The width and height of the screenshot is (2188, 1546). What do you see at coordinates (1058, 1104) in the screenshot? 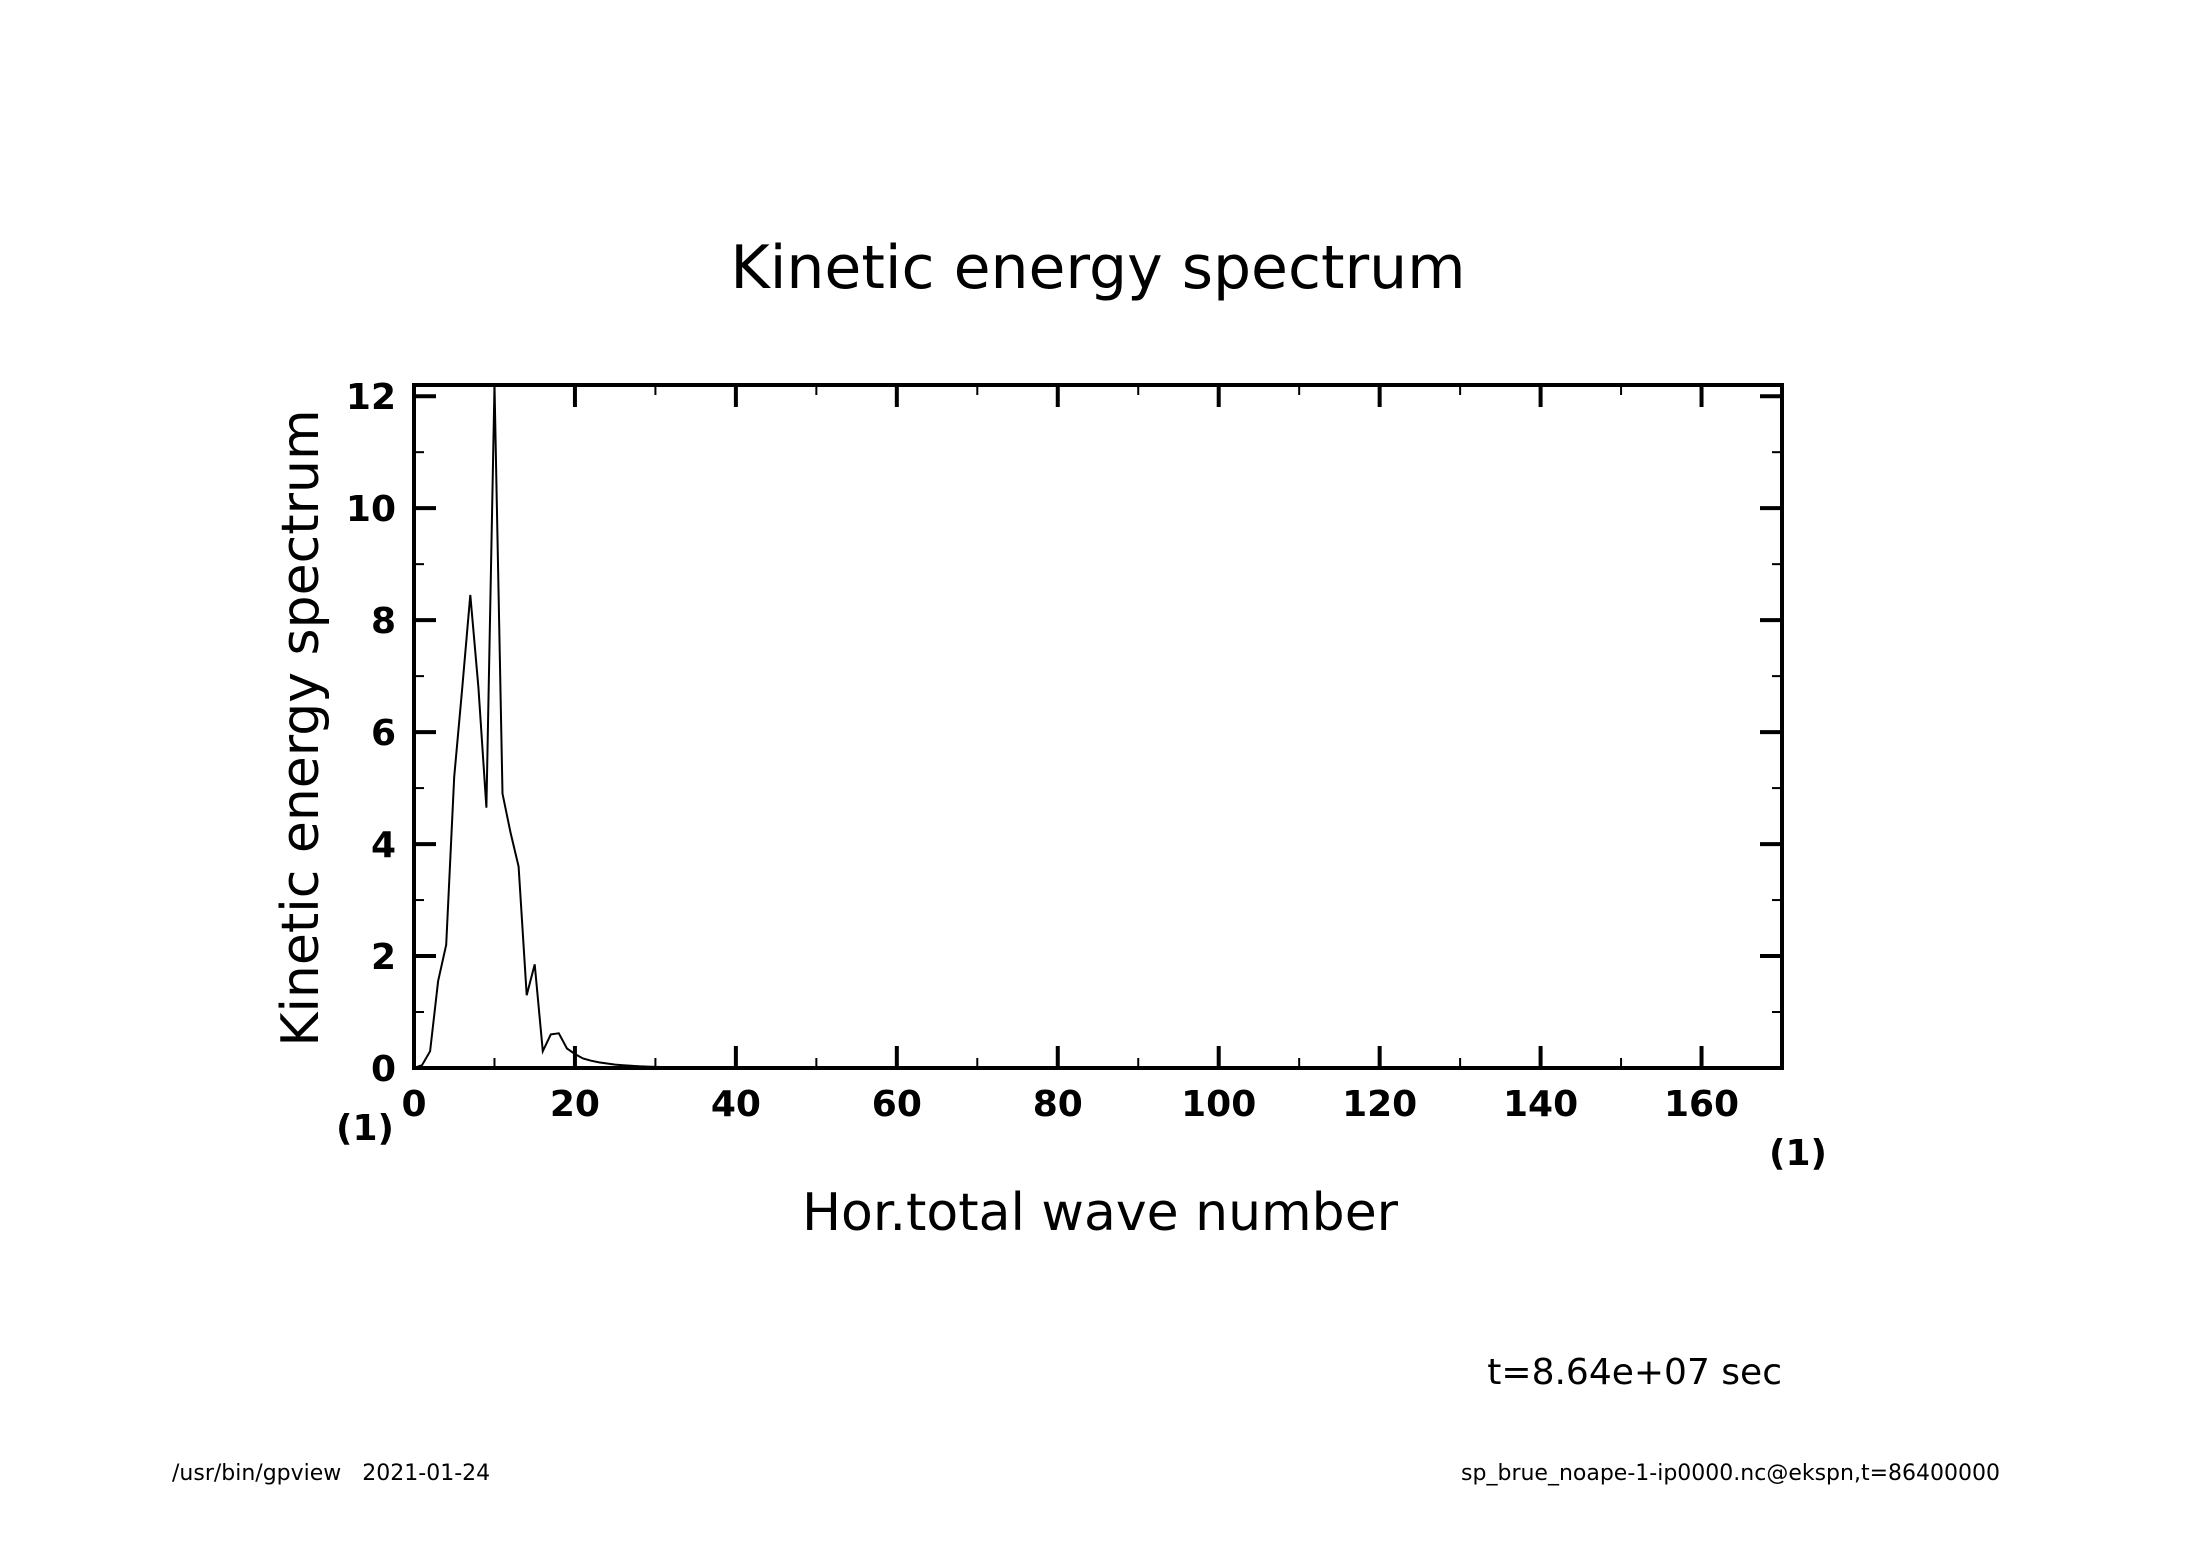
I see `x-tick-label: 80` at bounding box center [1058, 1104].